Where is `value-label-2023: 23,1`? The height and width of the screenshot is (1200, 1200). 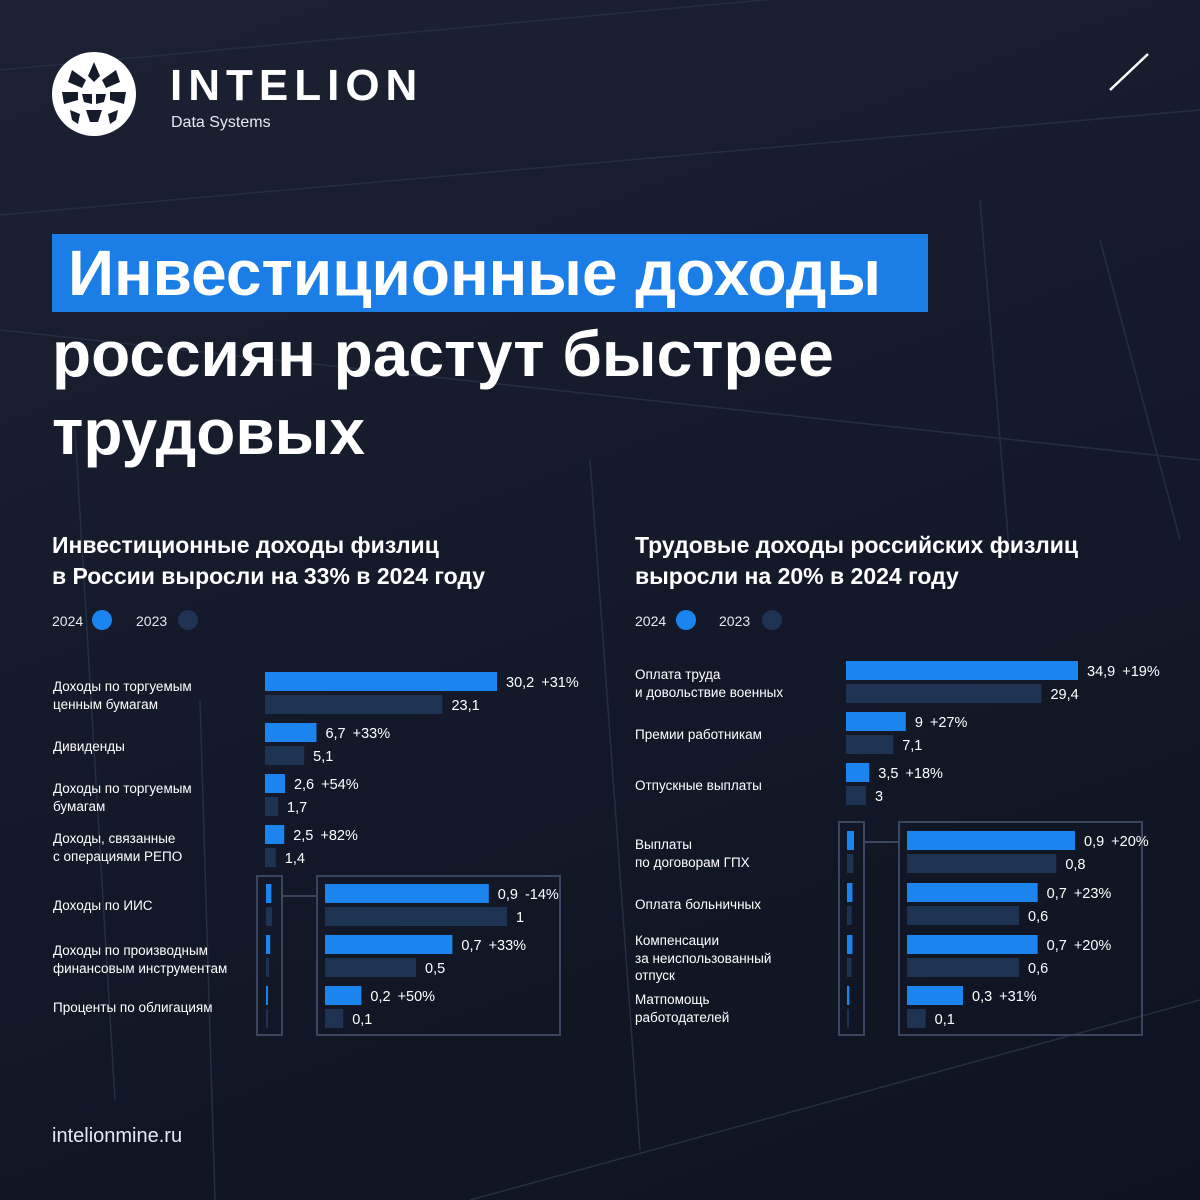
value-label-2023: 23,1 is located at coordinates (465, 706).